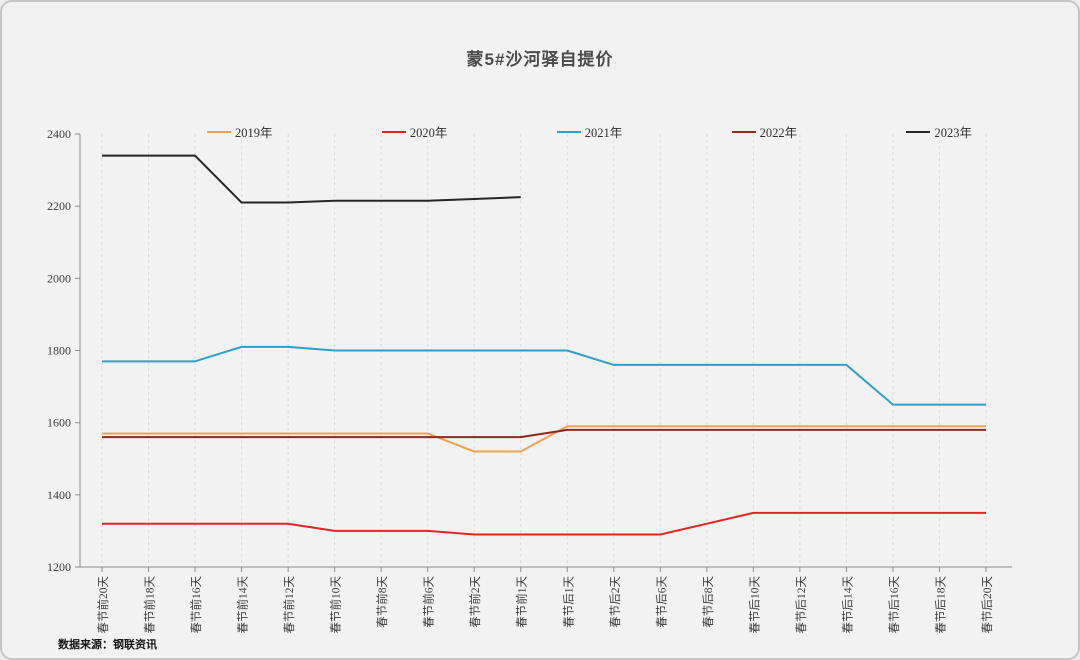  I want to click on x-tick-label: 春节后2天, so click(615, 602).